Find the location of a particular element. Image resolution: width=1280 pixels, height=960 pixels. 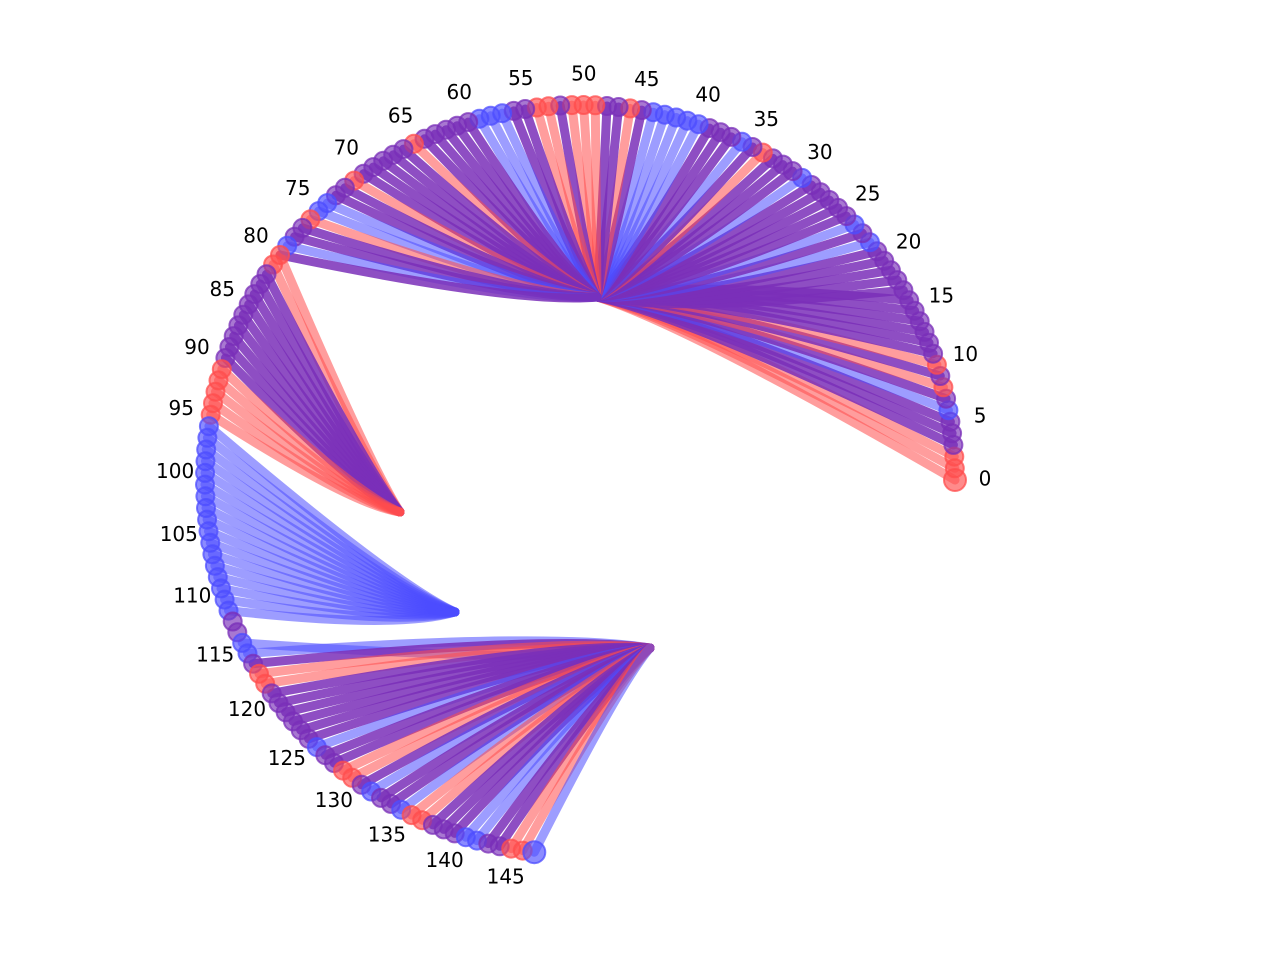

tick-label-65: 65 is located at coordinates (400, 115).